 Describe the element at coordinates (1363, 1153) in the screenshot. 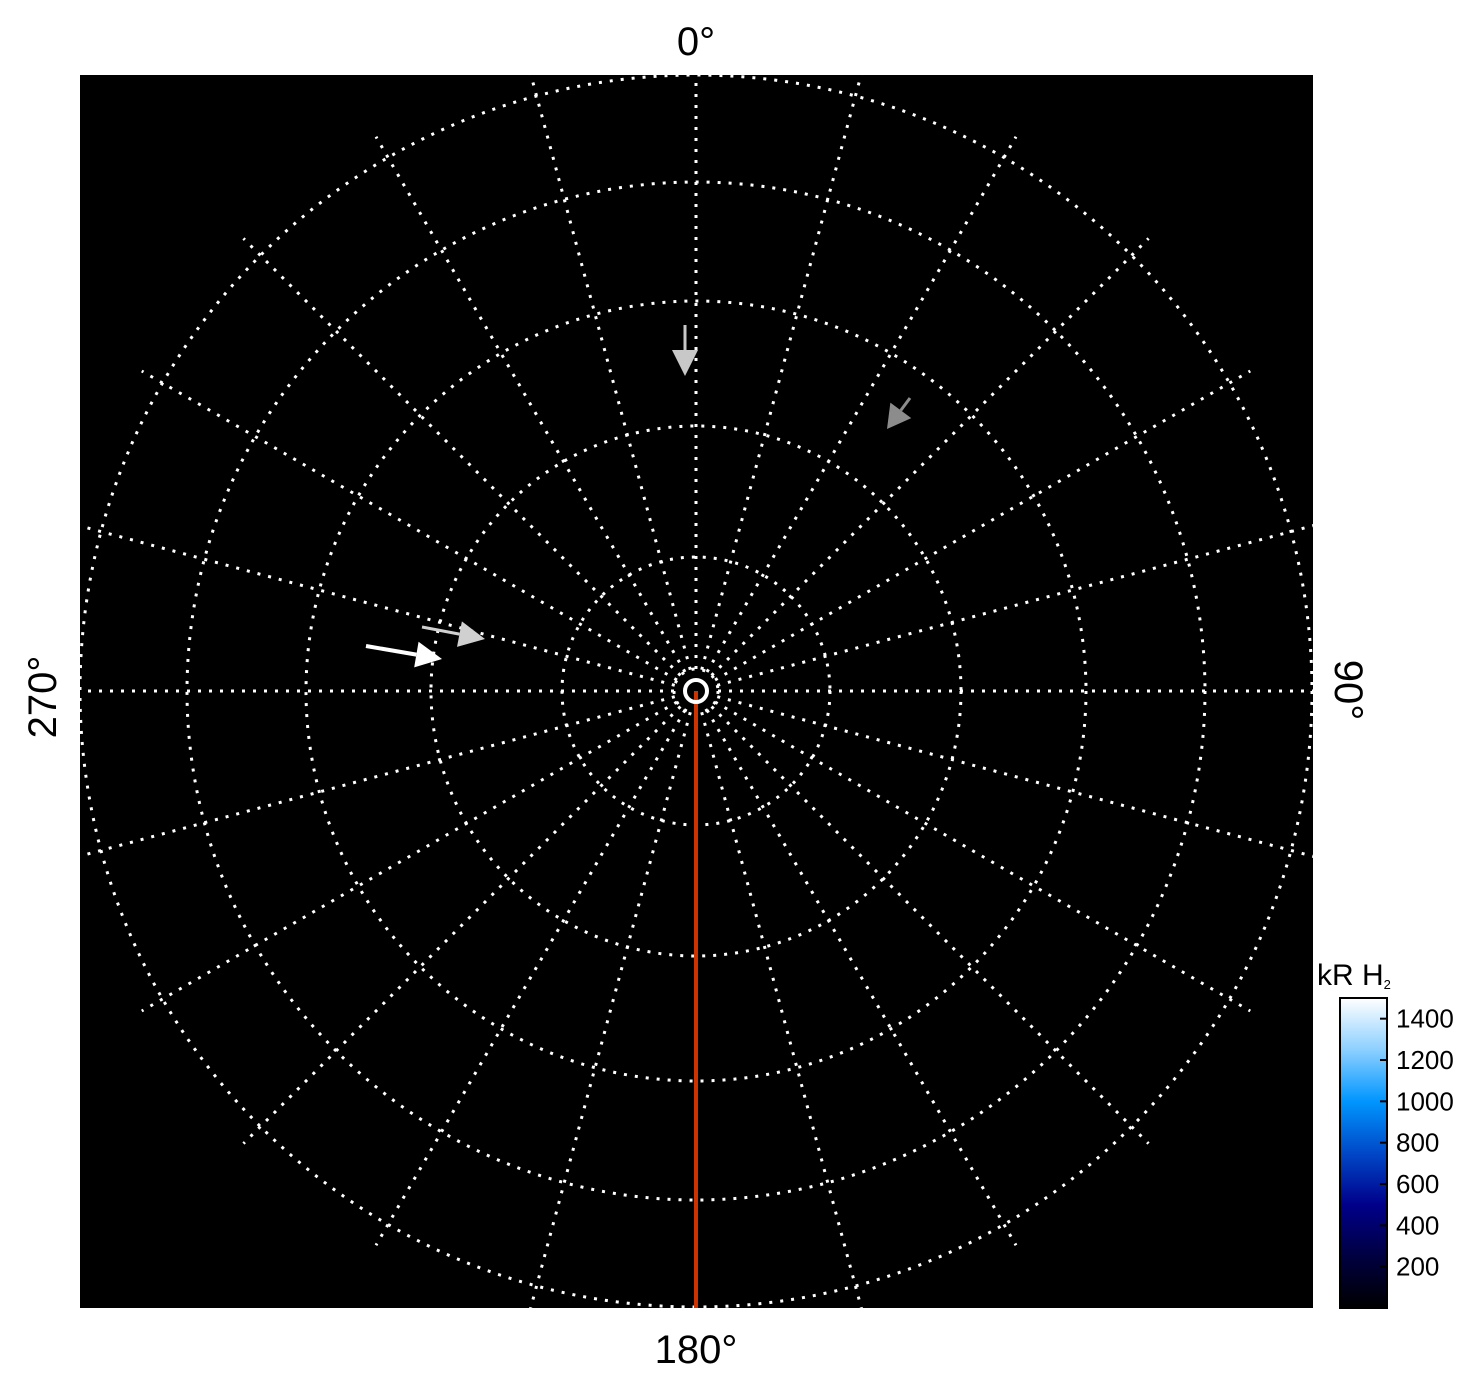

I see `colorbar-gradient` at that location.